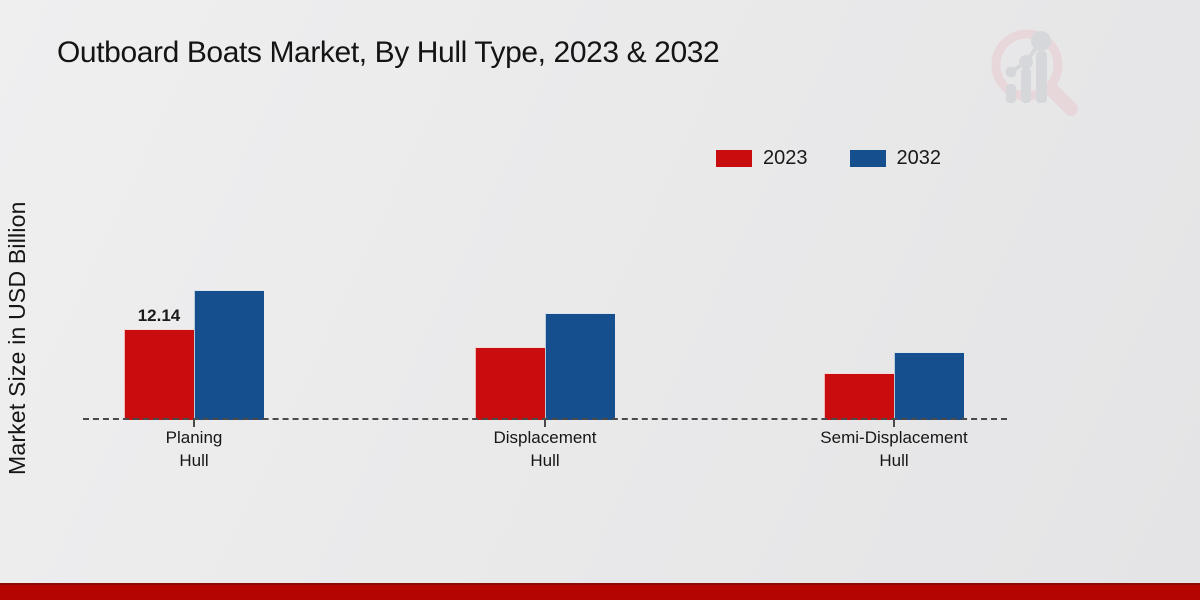 The height and width of the screenshot is (600, 1200). Describe the element at coordinates (1034, 72) in the screenshot. I see `magnifier-bar-chart-logo-icon` at that location.